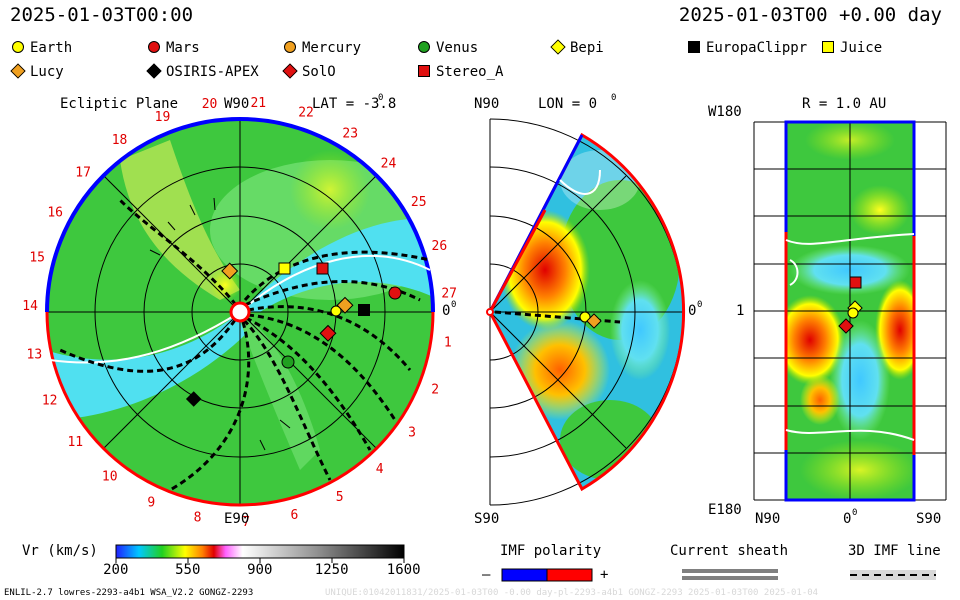 This screenshot has width=960, height=600. Describe the element at coordinates (730, 574) in the screenshot. I see `current-sheath-swatch` at that location.